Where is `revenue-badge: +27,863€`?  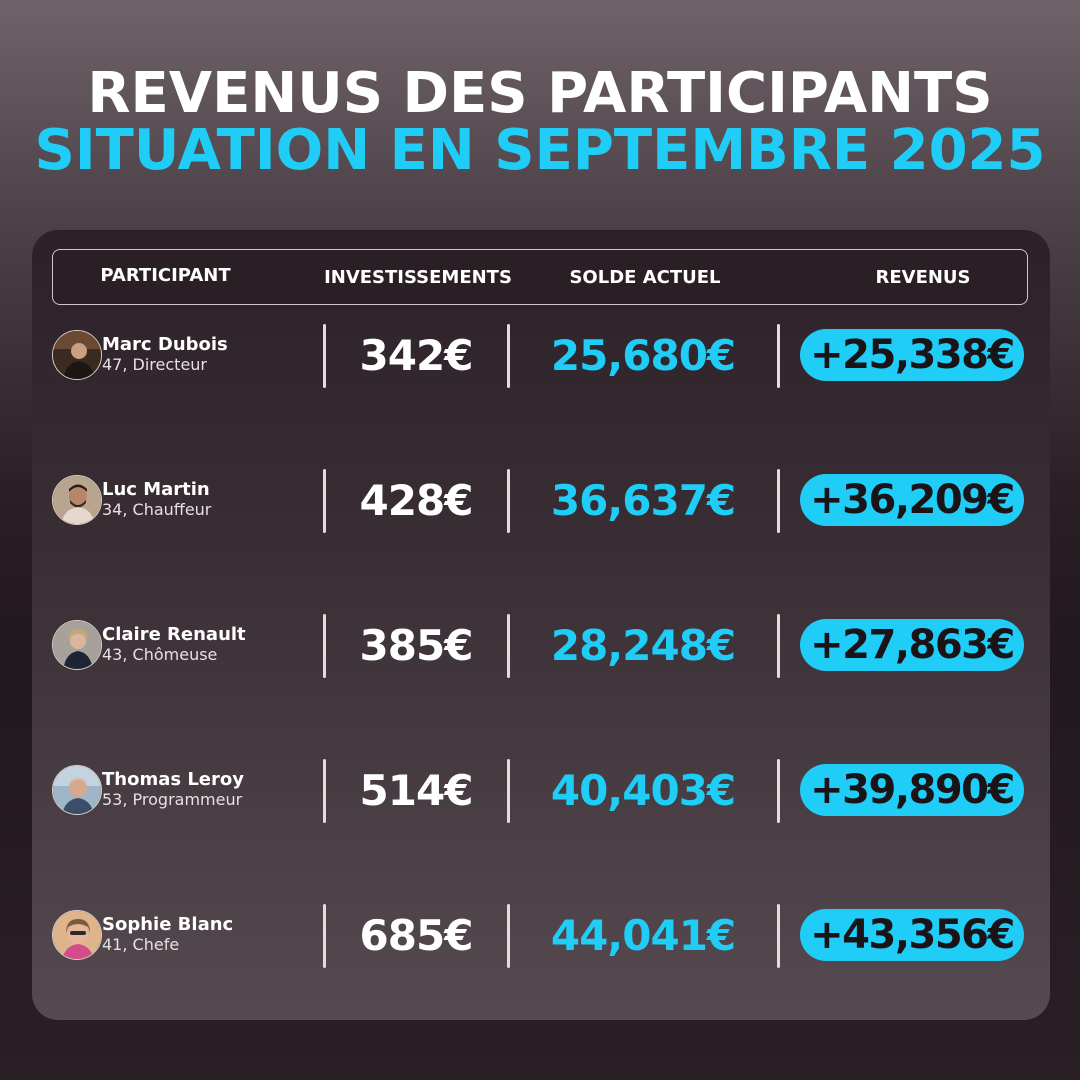
revenue-badge: +27,863€ is located at coordinates (912, 645).